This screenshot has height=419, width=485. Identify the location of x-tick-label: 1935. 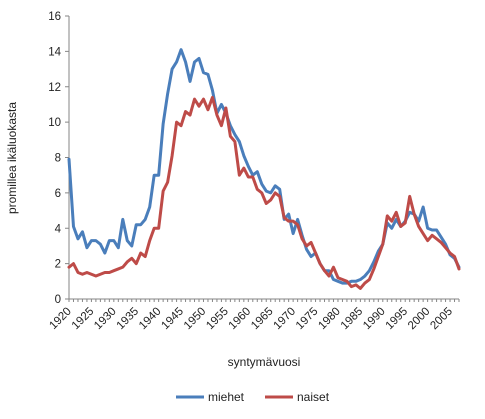
(128, 318).